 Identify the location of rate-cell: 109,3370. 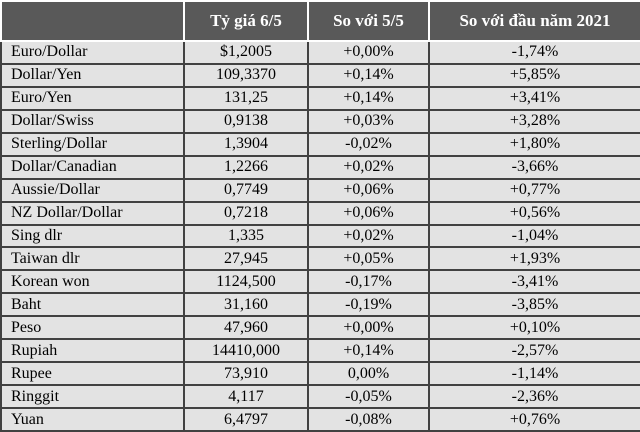
(246, 75).